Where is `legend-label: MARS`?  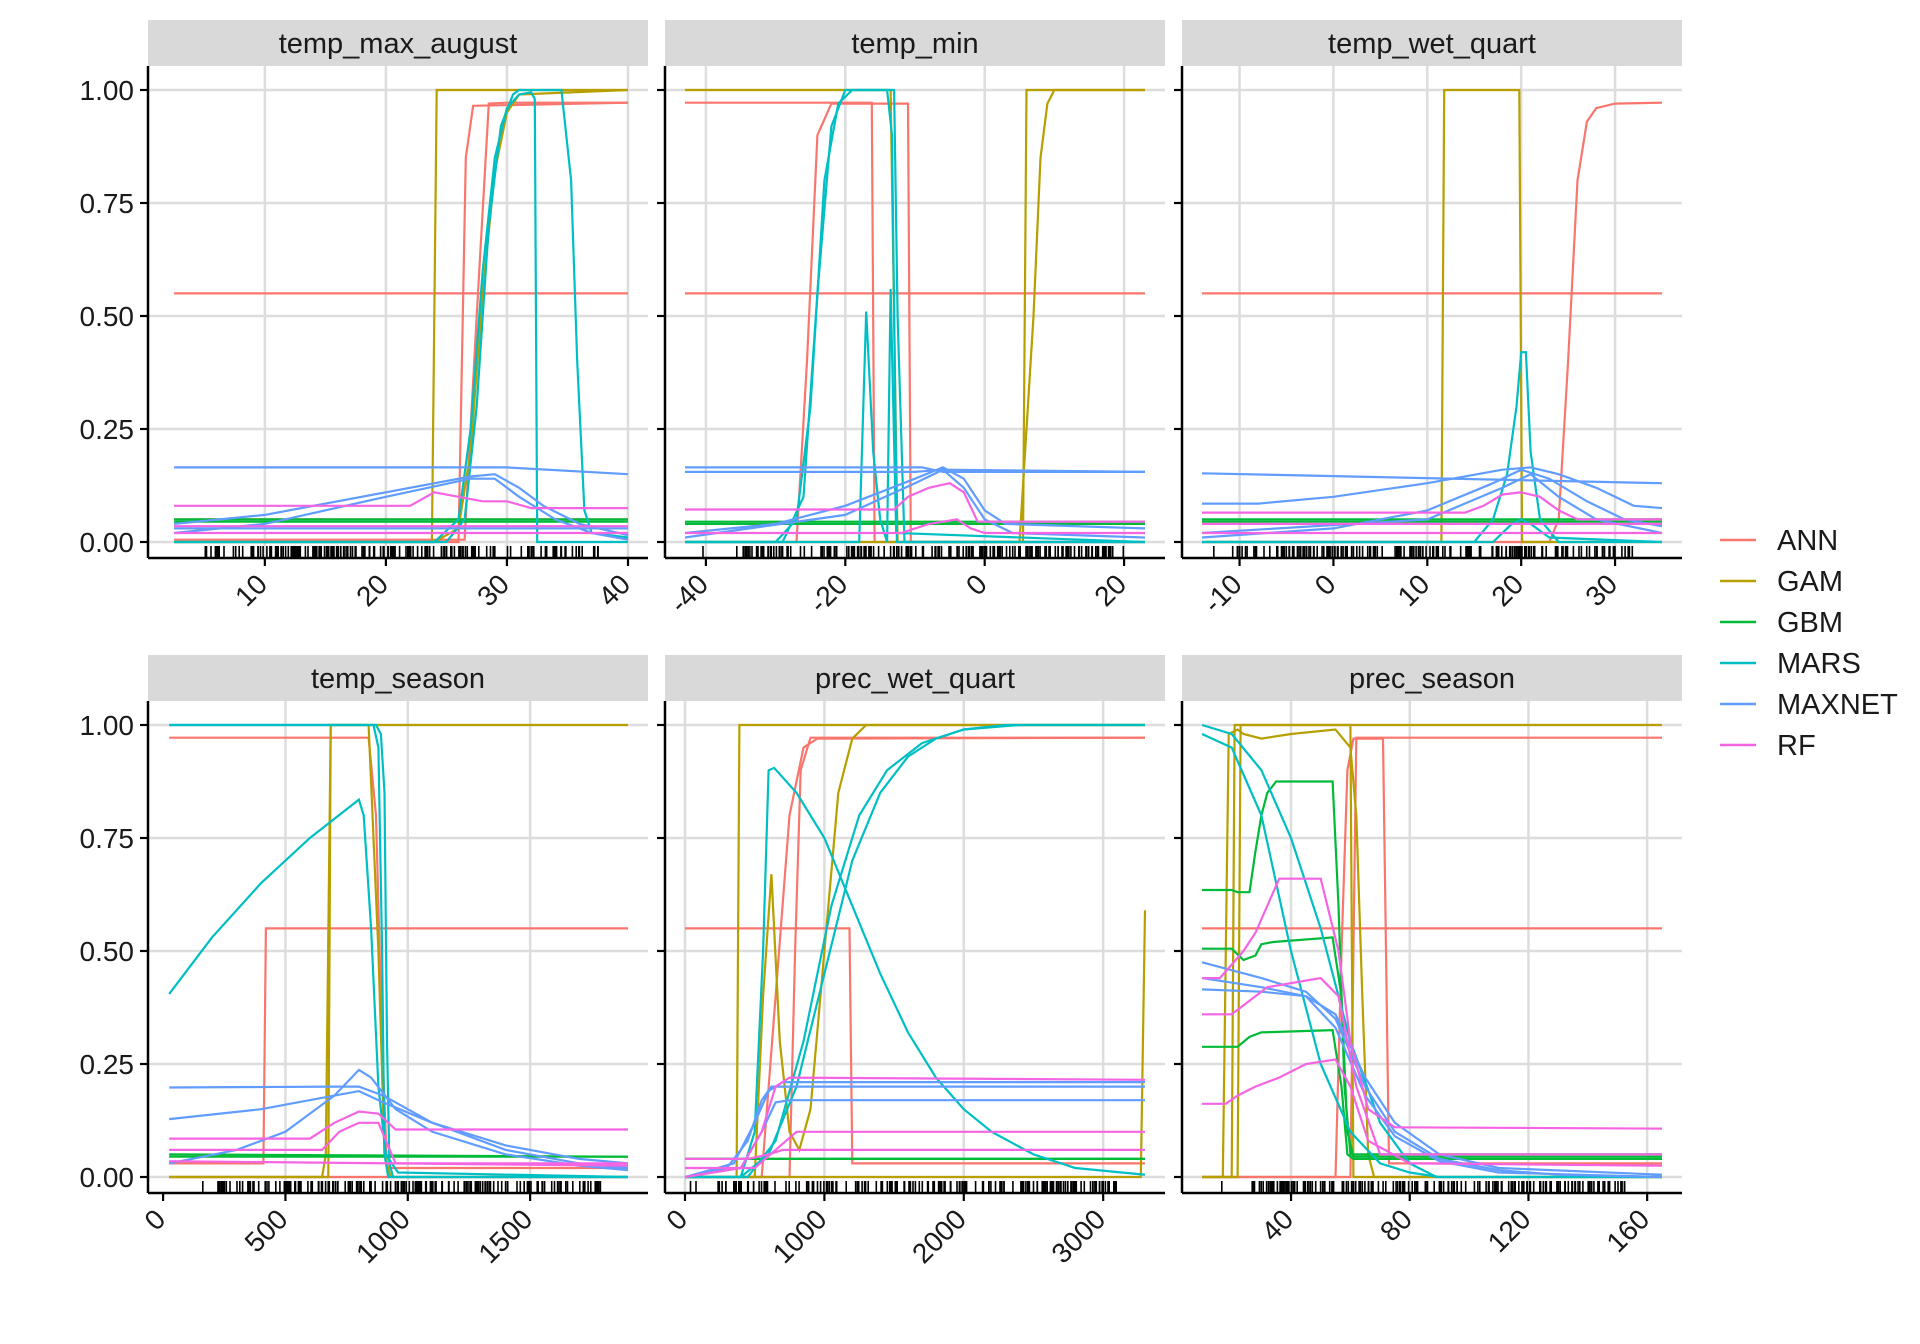
legend-label: MARS is located at coordinates (1819, 664).